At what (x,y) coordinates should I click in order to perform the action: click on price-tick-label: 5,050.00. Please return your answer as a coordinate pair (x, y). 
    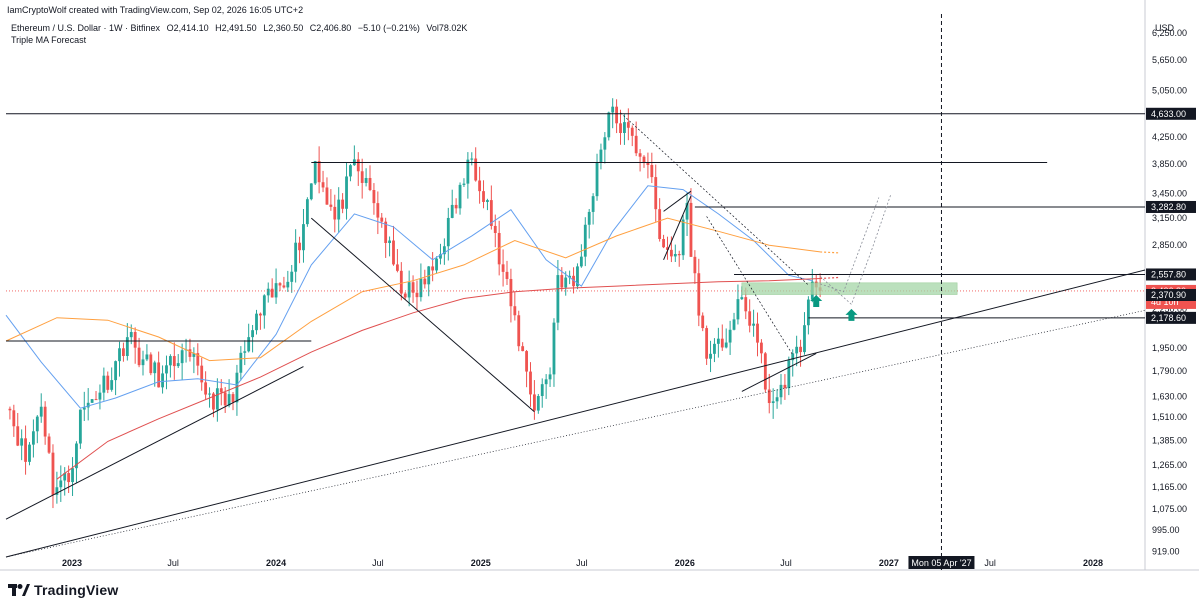
    Looking at the image, I should click on (1169, 90).